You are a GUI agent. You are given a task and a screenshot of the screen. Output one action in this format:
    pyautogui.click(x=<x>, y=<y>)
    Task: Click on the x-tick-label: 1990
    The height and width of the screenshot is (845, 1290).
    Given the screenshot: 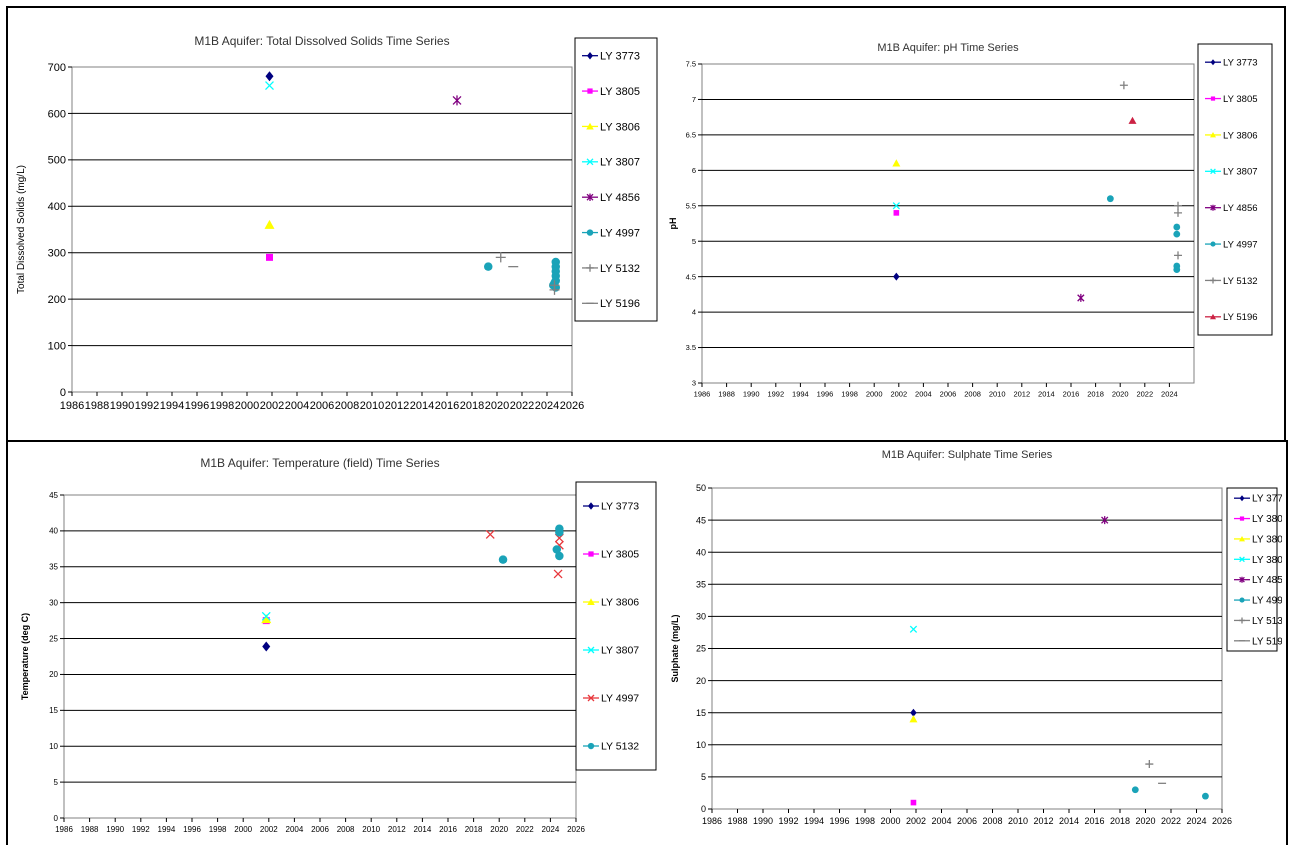 What is the action you would take?
    pyautogui.click(x=763, y=821)
    